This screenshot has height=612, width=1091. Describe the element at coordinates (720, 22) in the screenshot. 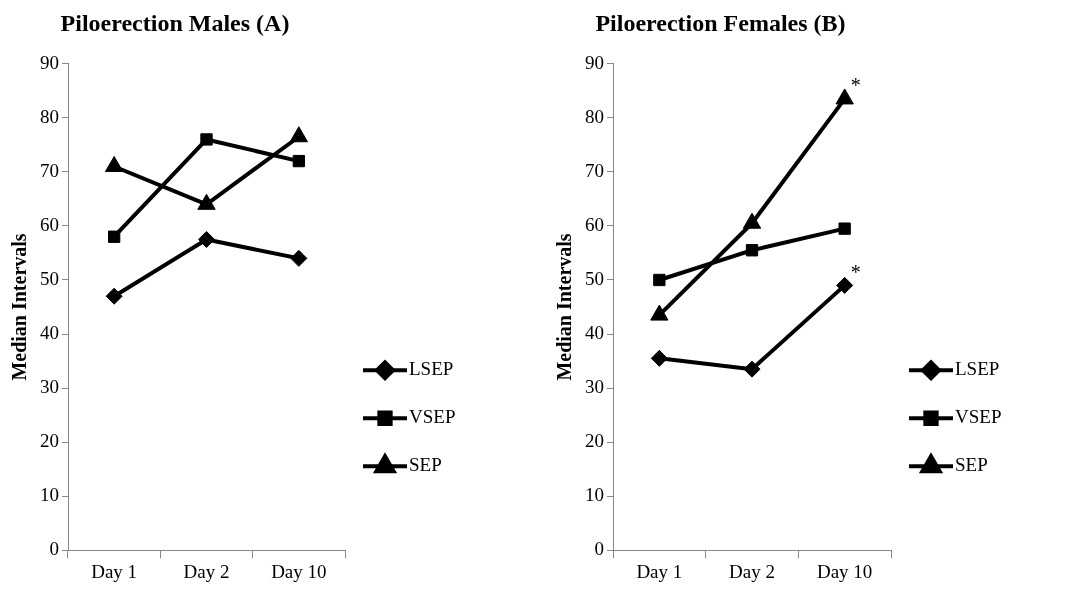

I see `chart-title: Piloerection Females (B)` at that location.